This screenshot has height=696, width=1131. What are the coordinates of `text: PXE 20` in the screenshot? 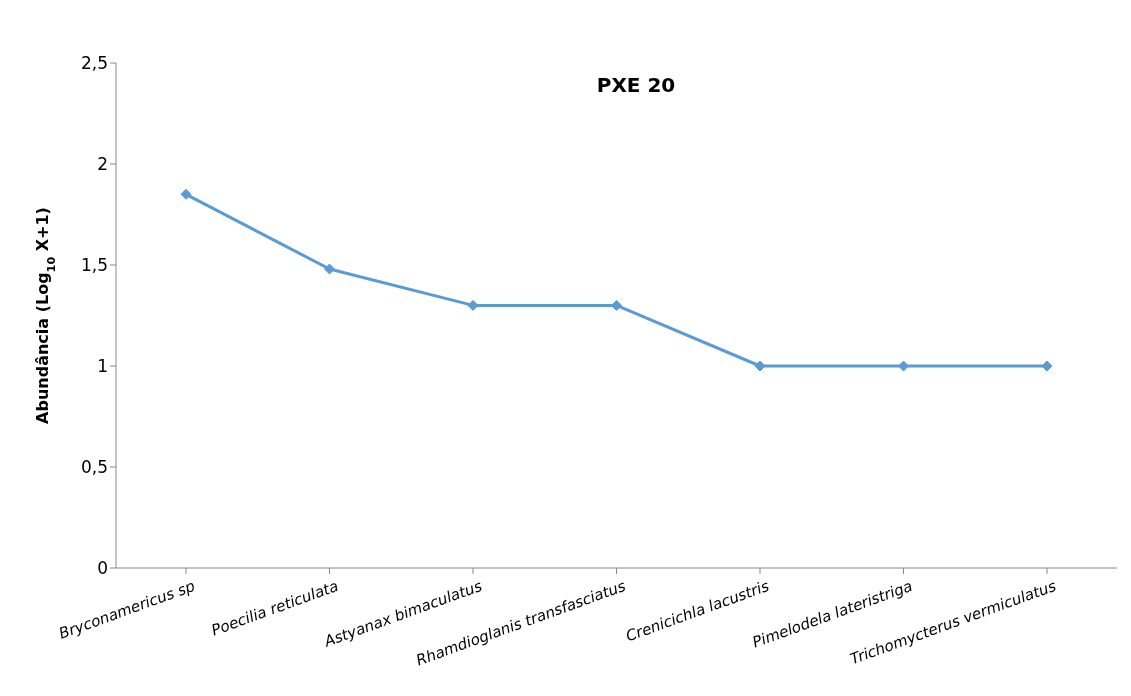 It's located at (636, 85).